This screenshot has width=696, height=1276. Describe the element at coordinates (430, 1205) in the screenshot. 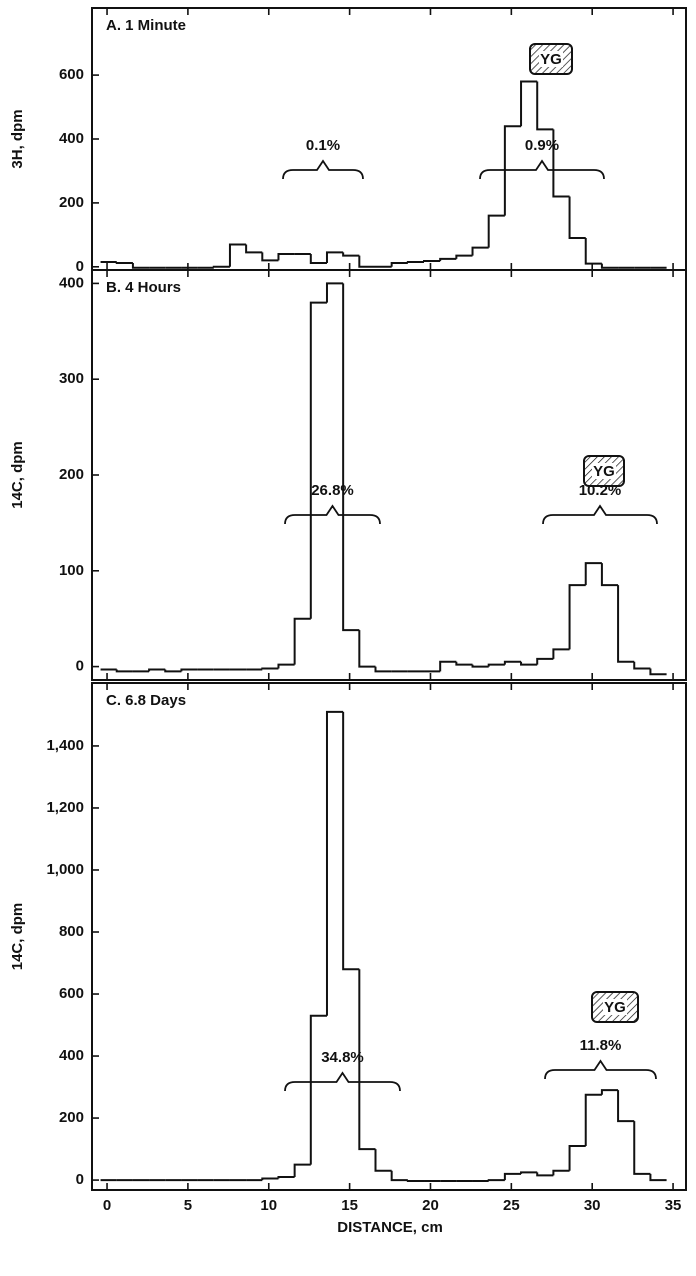

I see `x-tick-label: 20` at that location.